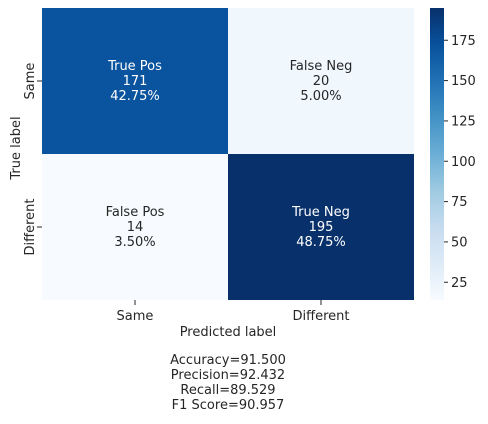 The image size is (488, 424). I want to click on x-tick-label: Same, so click(135, 316).